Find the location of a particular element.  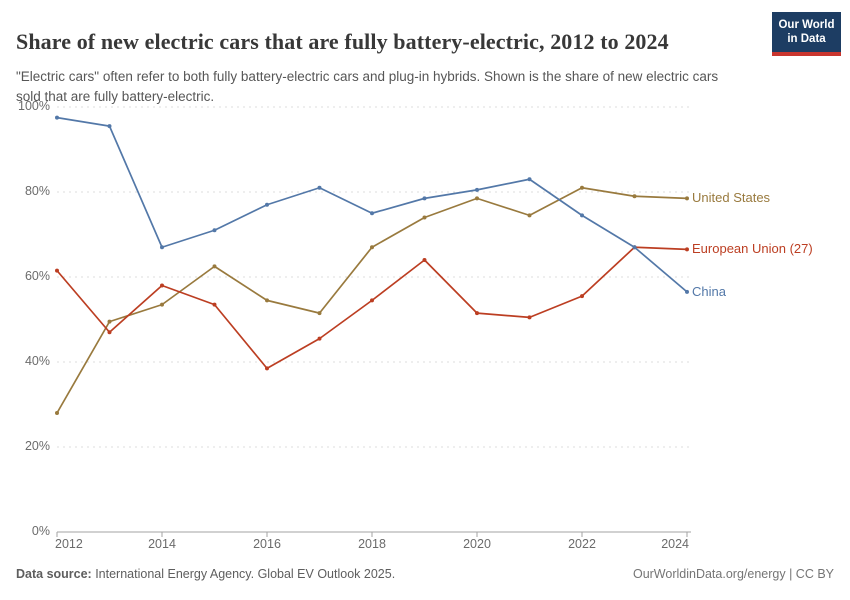

y-tick-label-100%: 100% is located at coordinates (34, 106).